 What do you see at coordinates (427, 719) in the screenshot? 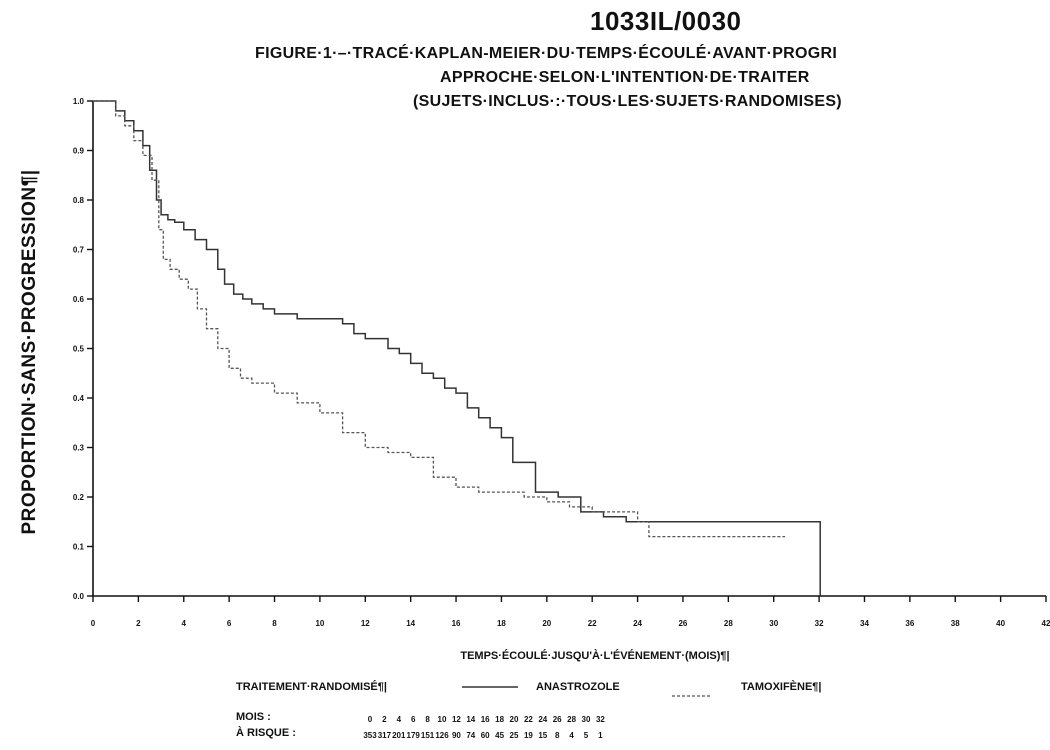
I see `risk-month-value: 8` at bounding box center [427, 719].